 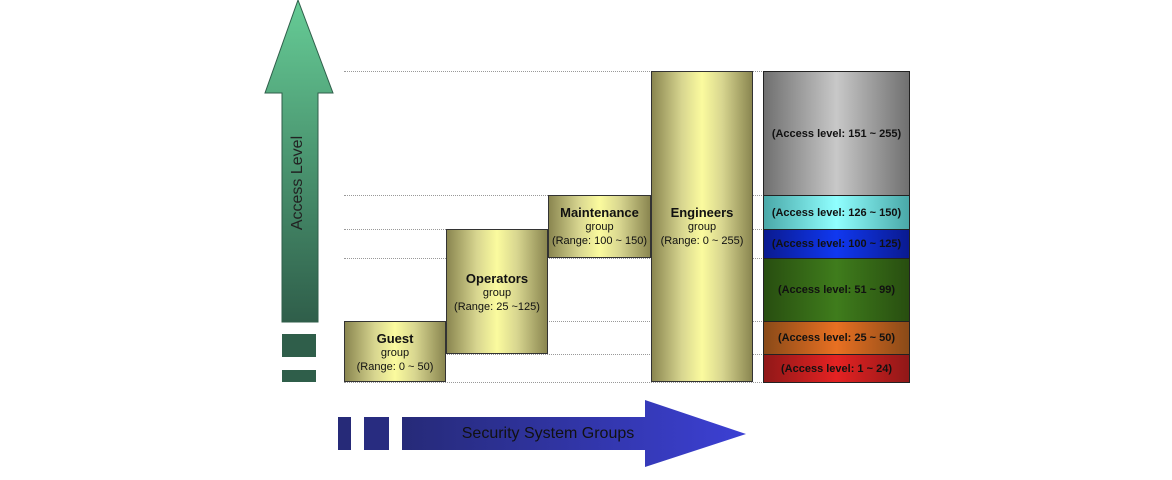 I want to click on level-25-50: (Access level: 25 ~ 50), so click(x=836, y=338).